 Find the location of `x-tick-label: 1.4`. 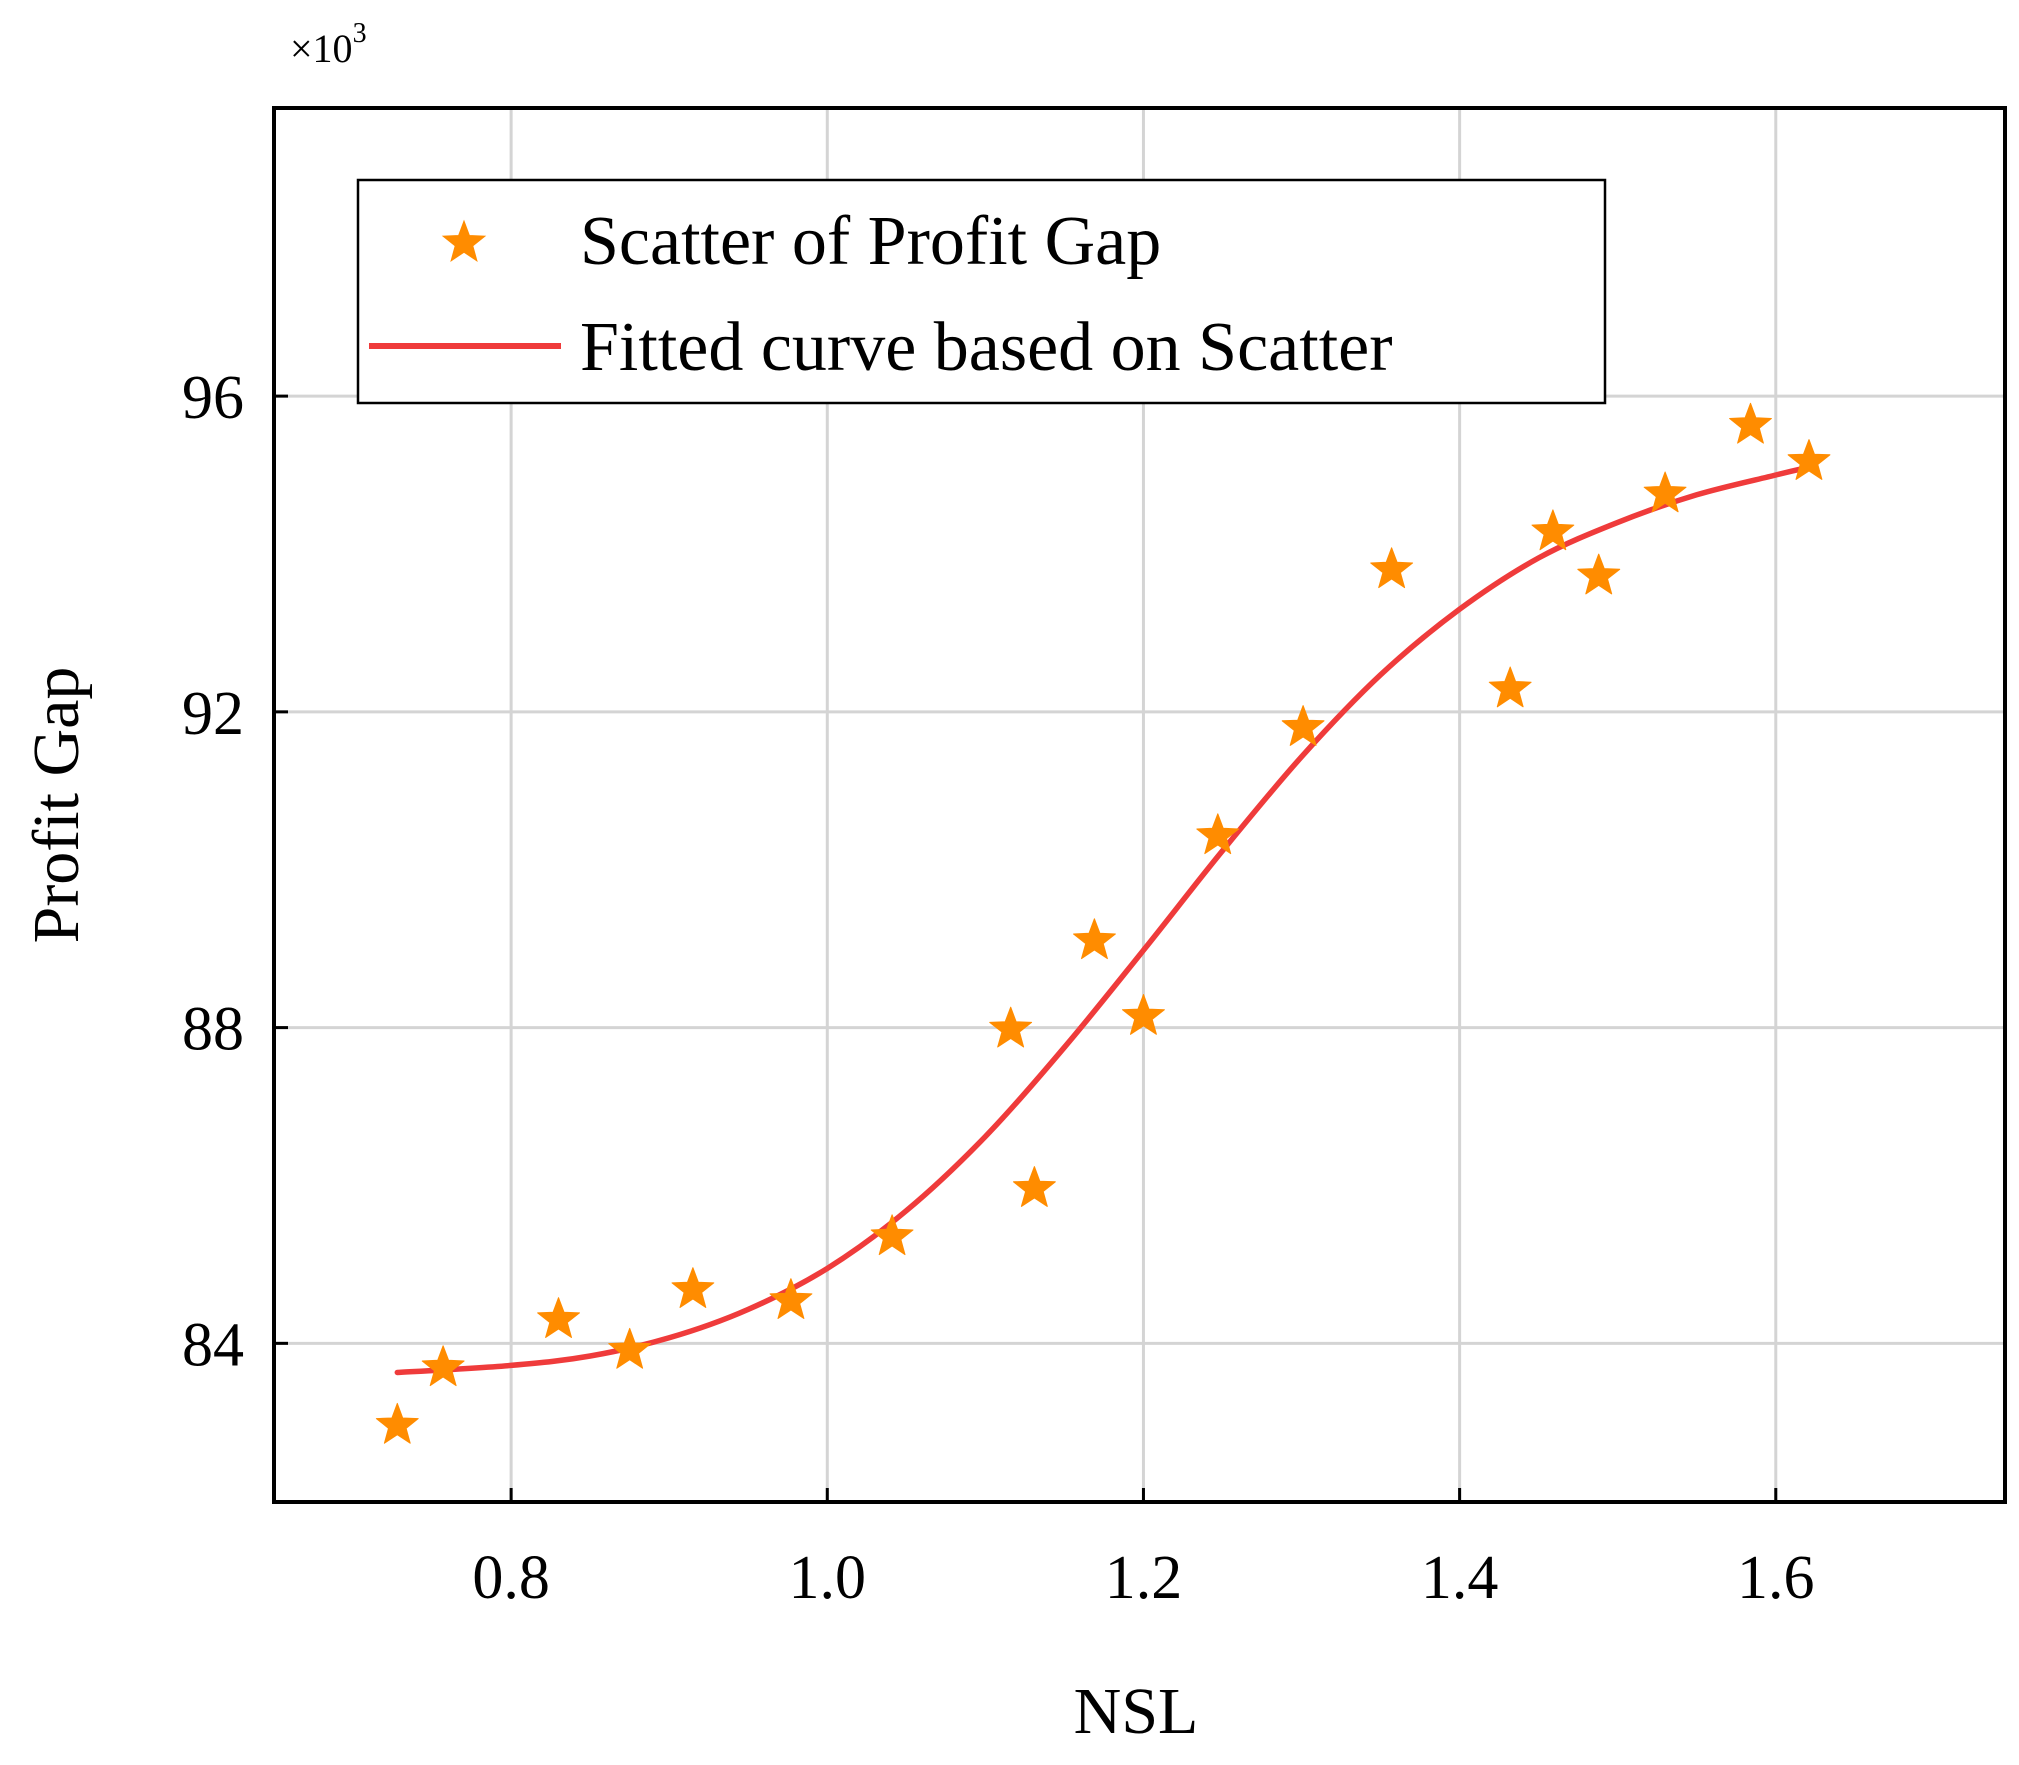

x-tick-label: 1.4 is located at coordinates (1460, 1578).